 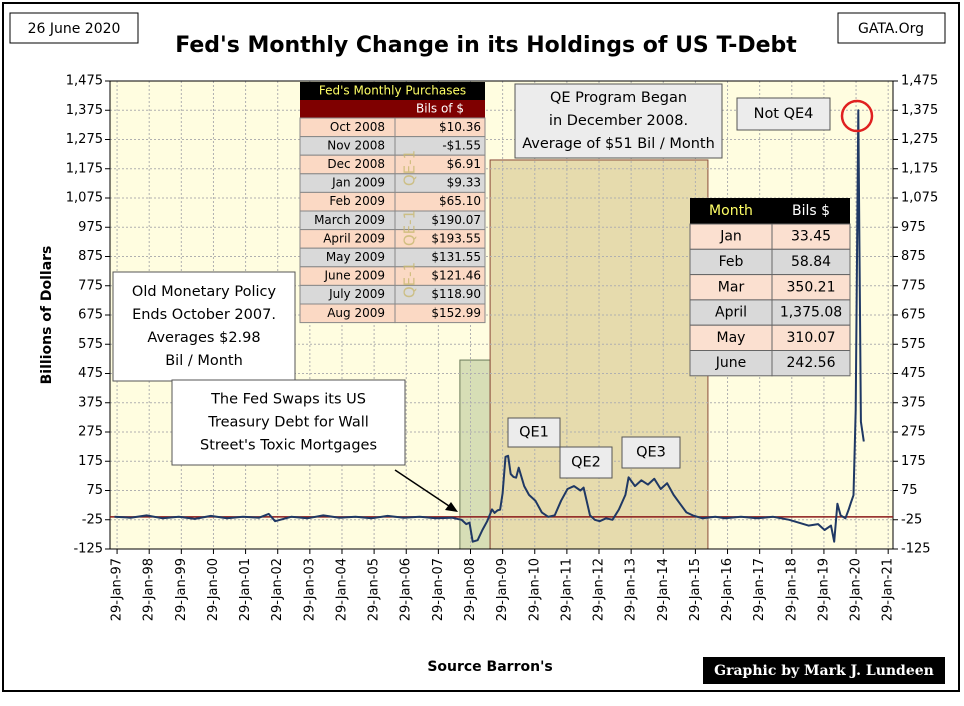 What do you see at coordinates (181, 589) in the screenshot?
I see `x-tick-label: 29-Jan-99` at bounding box center [181, 589].